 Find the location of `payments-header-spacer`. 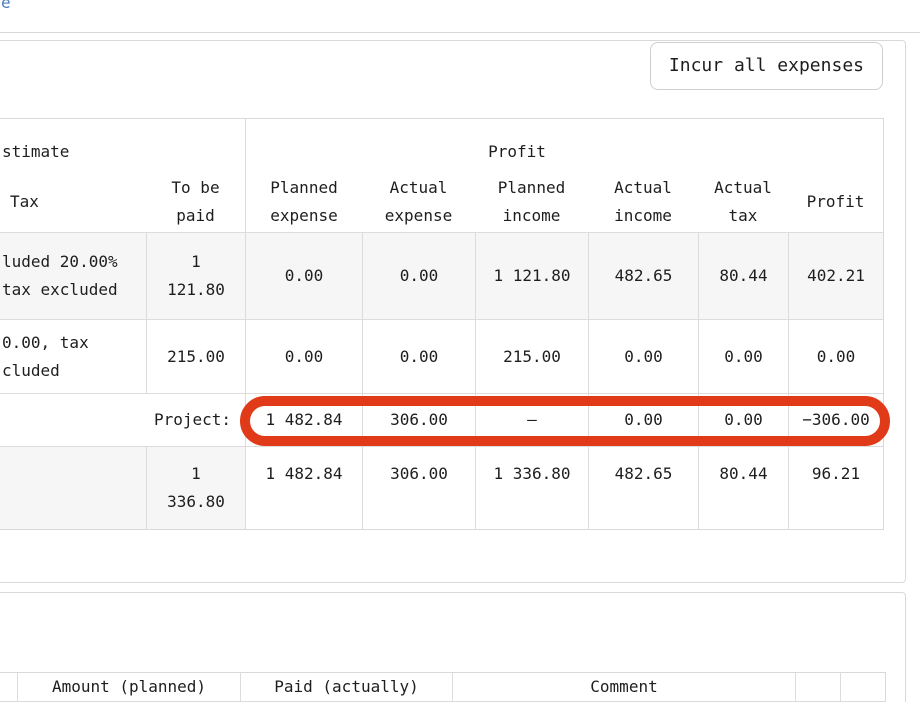

payments-header-spacer is located at coordinates (8, 687).